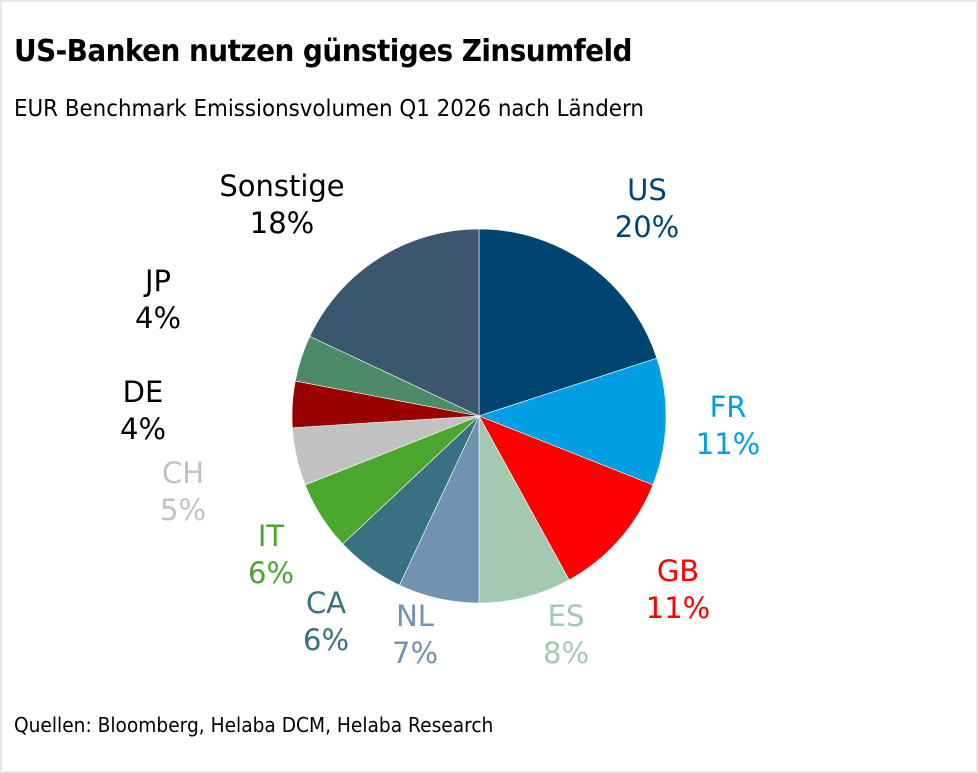 This screenshot has height=773, width=978. I want to click on data-label-de: DE 4%, so click(143, 411).